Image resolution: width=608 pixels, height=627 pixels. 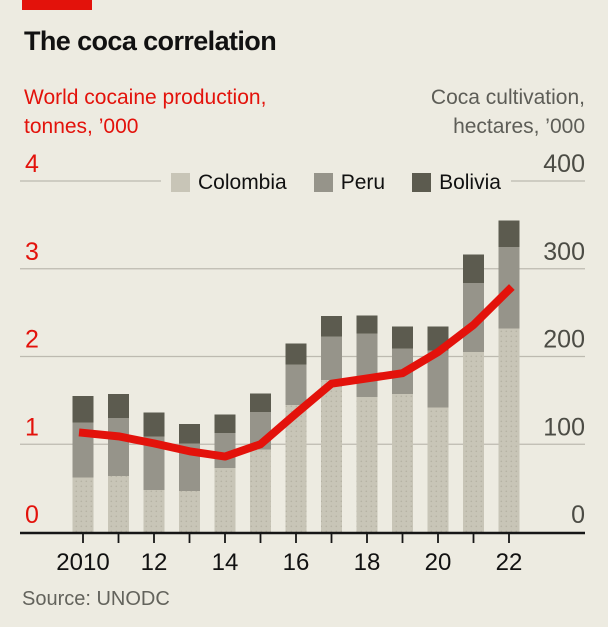 I want to click on bar-segment-peru-2016, so click(x=296, y=384).